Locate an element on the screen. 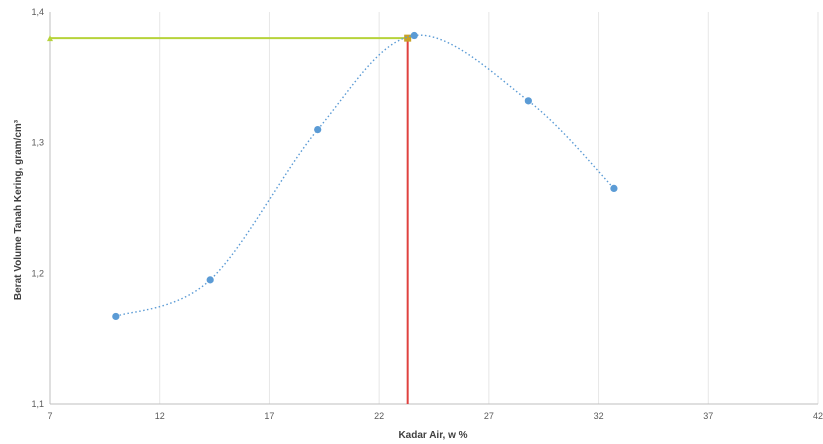  x-tick-label: 37 is located at coordinates (708, 416).